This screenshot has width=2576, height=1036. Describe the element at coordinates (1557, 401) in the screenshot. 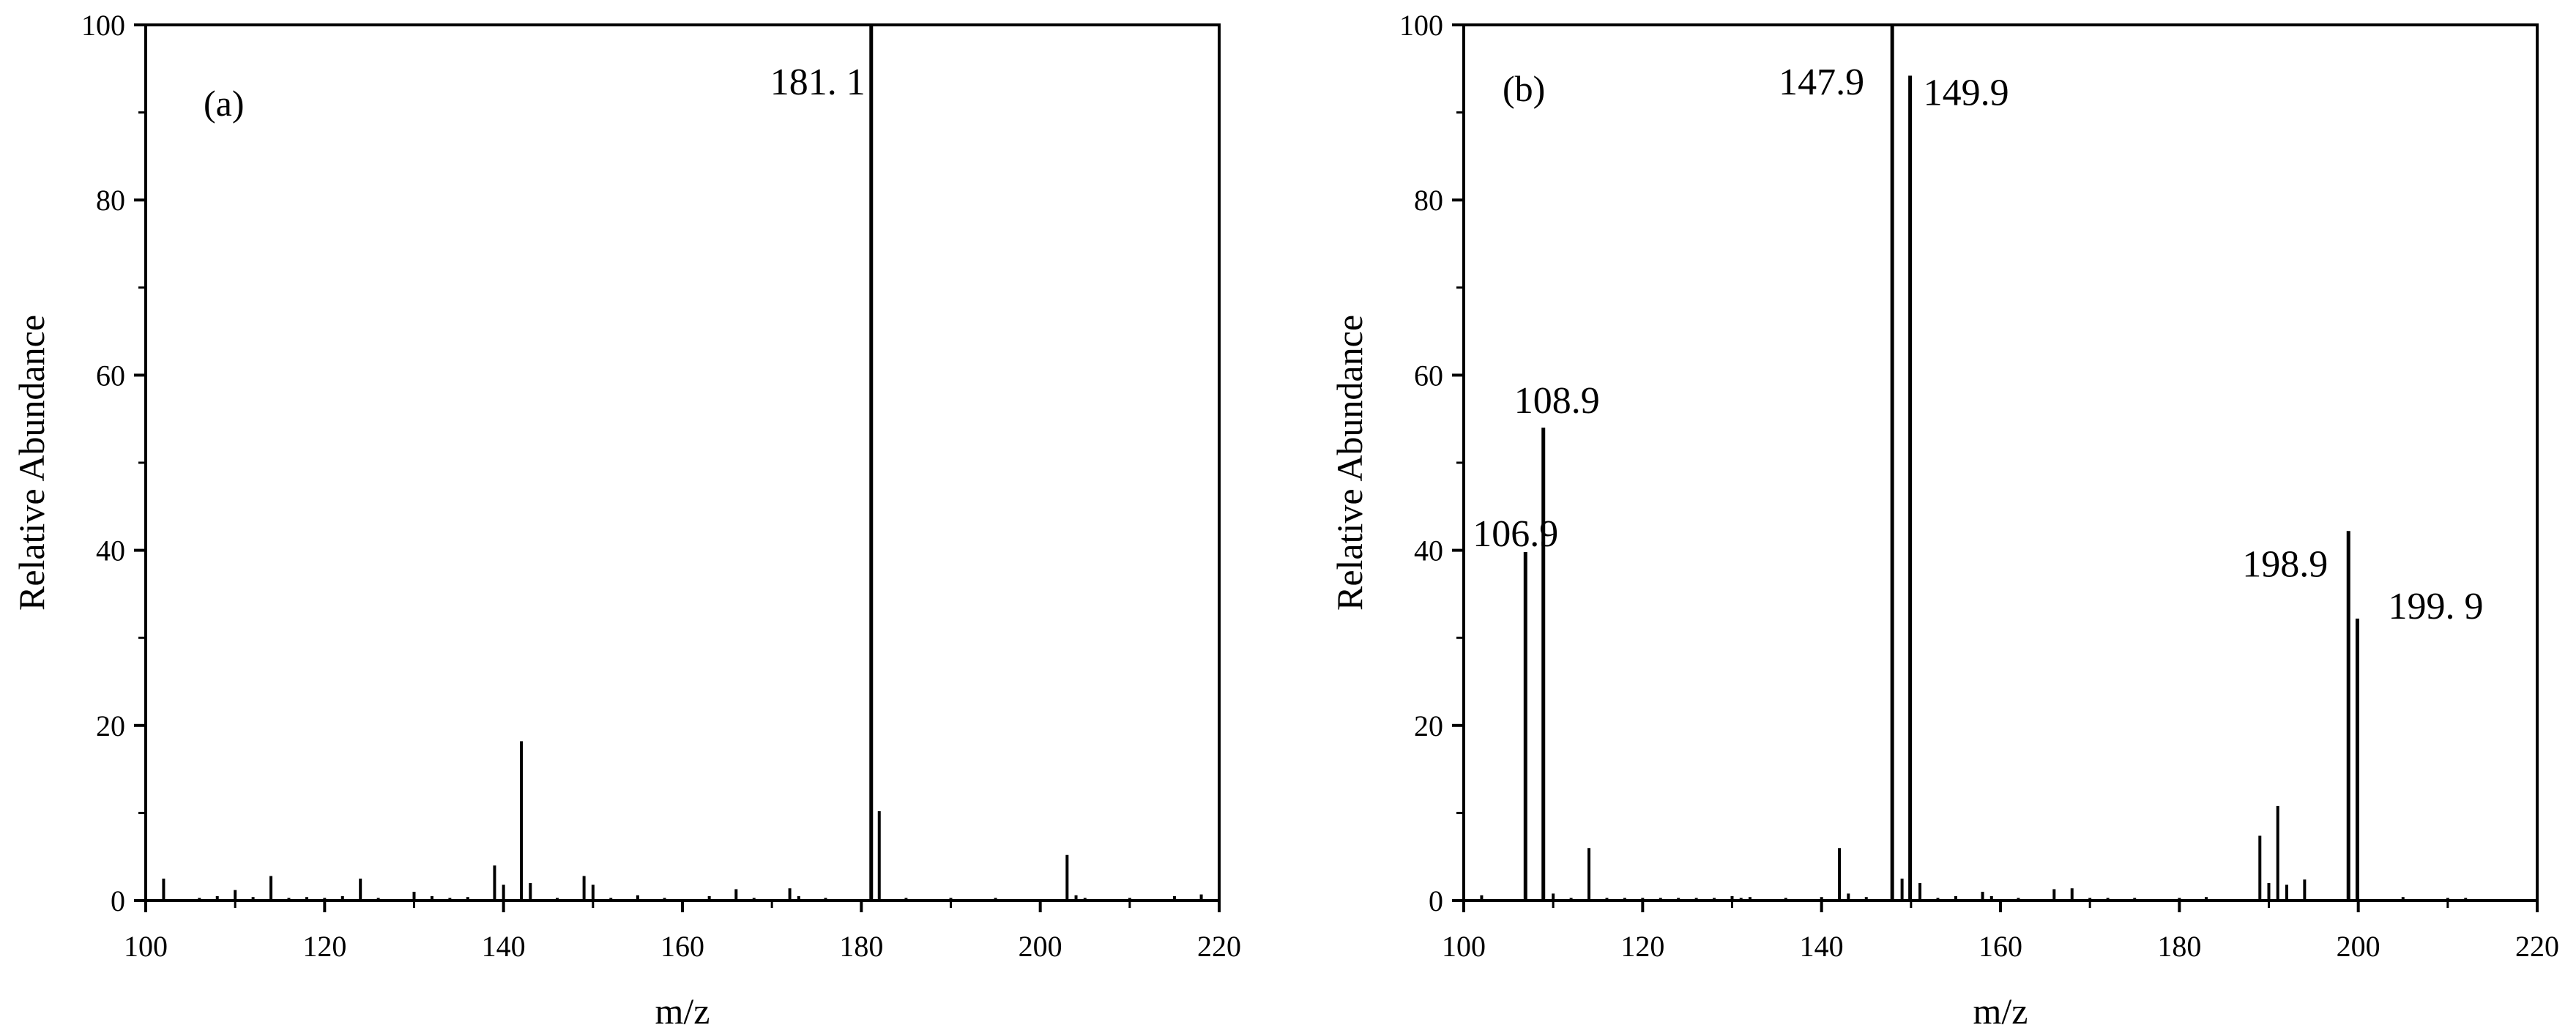

I see `peak-label: 108.9` at that location.